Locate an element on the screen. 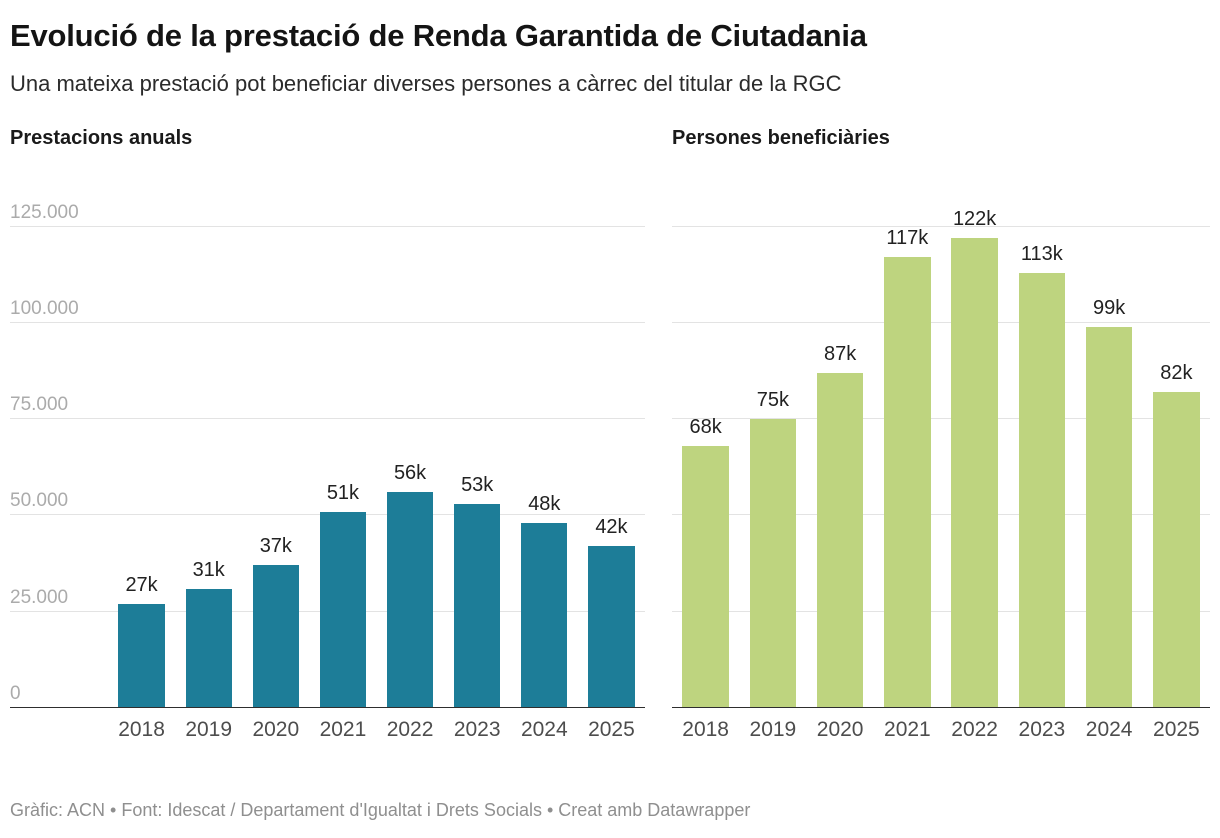 The height and width of the screenshot is (838, 1220). bar-value-label: 37k is located at coordinates (275, 546).